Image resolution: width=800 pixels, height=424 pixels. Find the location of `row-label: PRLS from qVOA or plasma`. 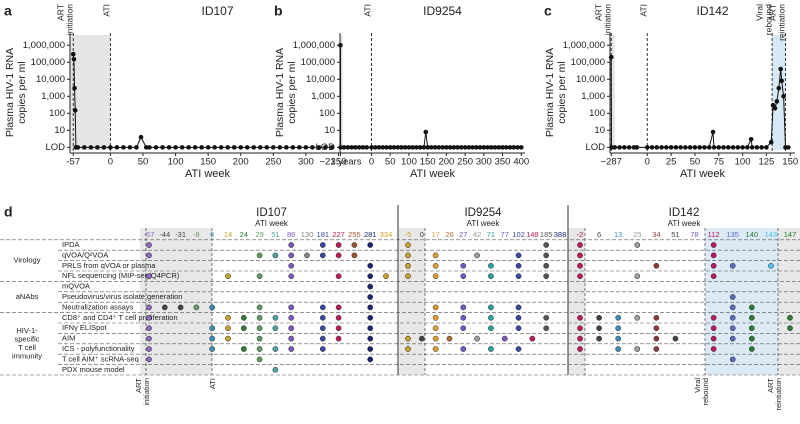

row-label: PRLS from qVOA or plasma is located at coordinates (109, 265).